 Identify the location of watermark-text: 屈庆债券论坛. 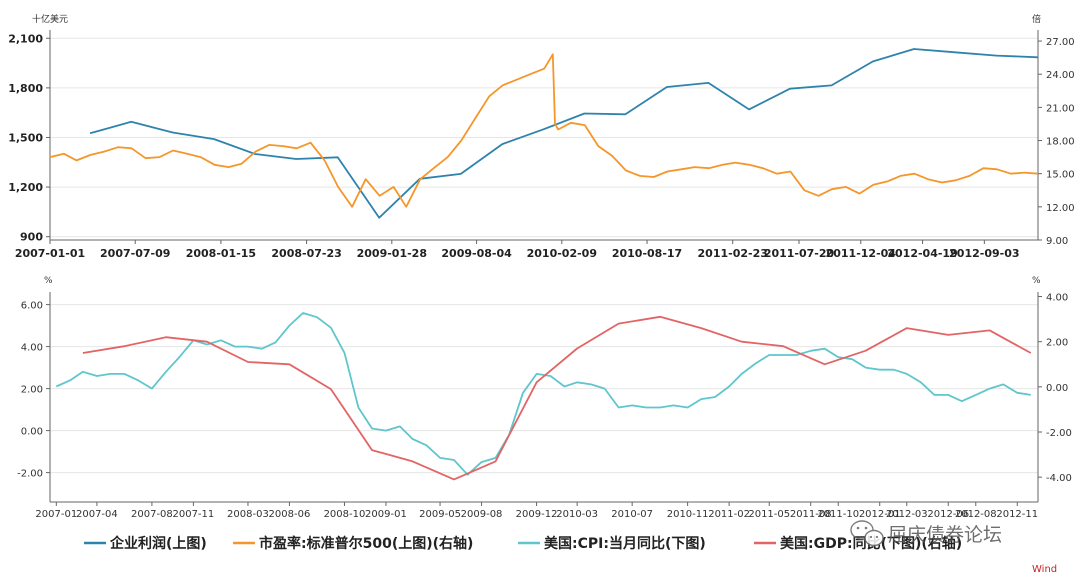
(945, 535).